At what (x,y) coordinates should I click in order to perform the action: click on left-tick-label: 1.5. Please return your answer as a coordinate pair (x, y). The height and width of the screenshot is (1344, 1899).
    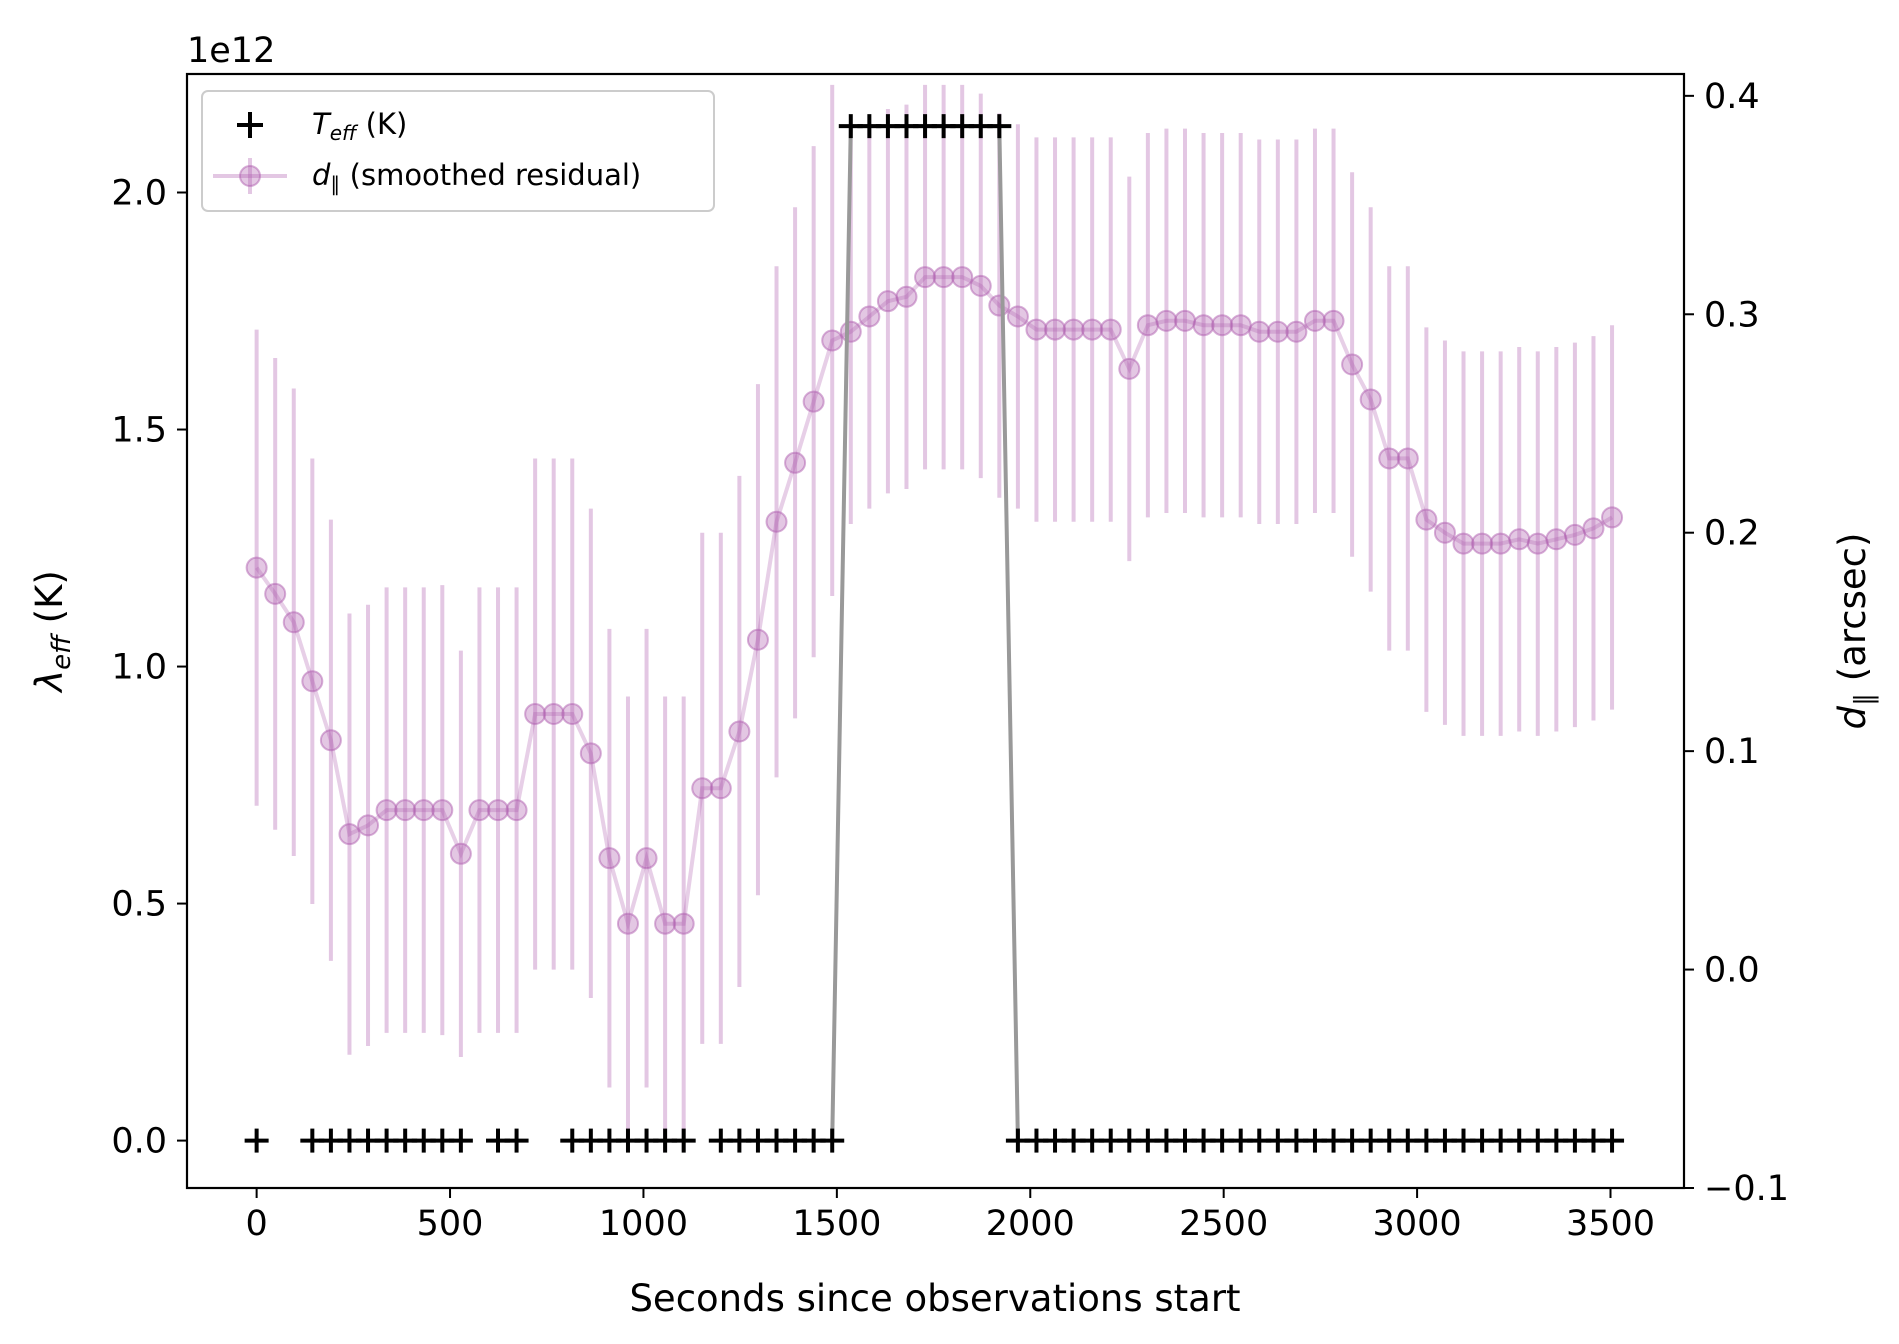
    Looking at the image, I should click on (139, 431).